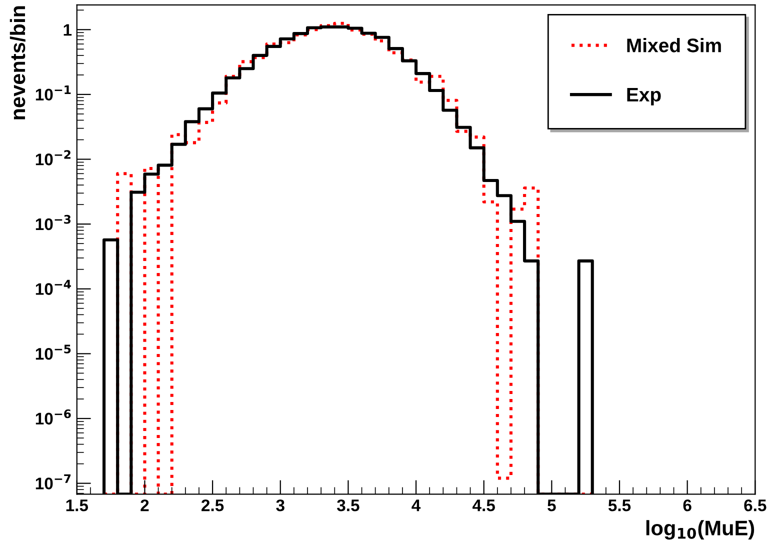  What do you see at coordinates (348, 505) in the screenshot?
I see `x-tick-label: 3.5` at bounding box center [348, 505].